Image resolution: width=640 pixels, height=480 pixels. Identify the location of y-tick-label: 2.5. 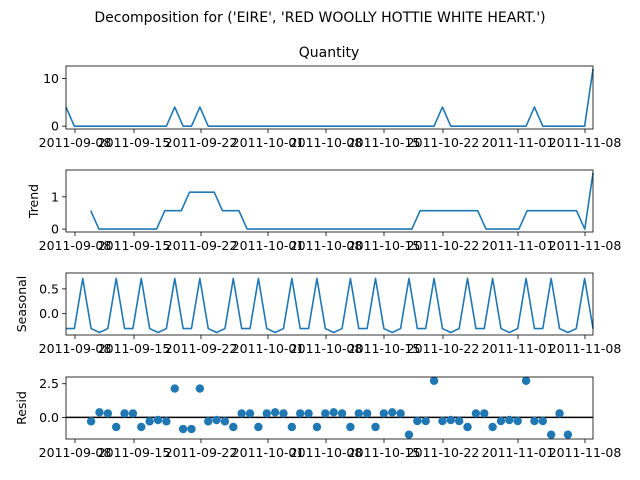
(49, 383).